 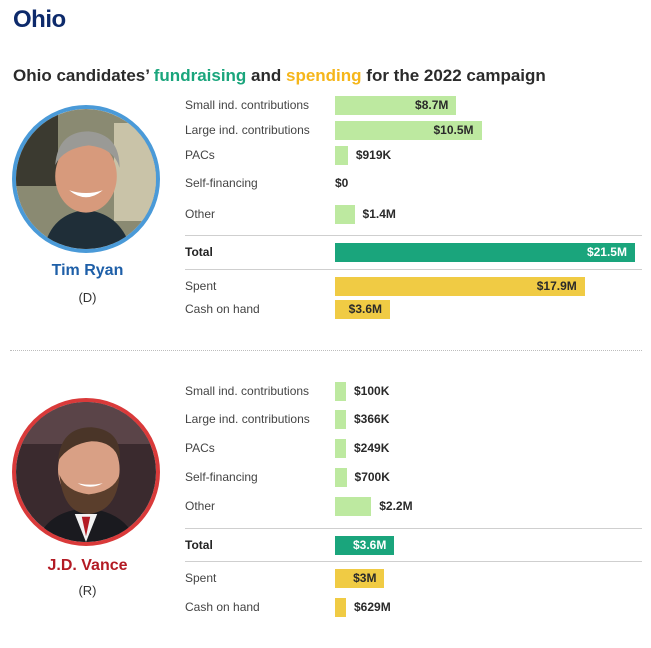 I want to click on chart-row: Large ind. contributions $366K, so click(x=413, y=420).